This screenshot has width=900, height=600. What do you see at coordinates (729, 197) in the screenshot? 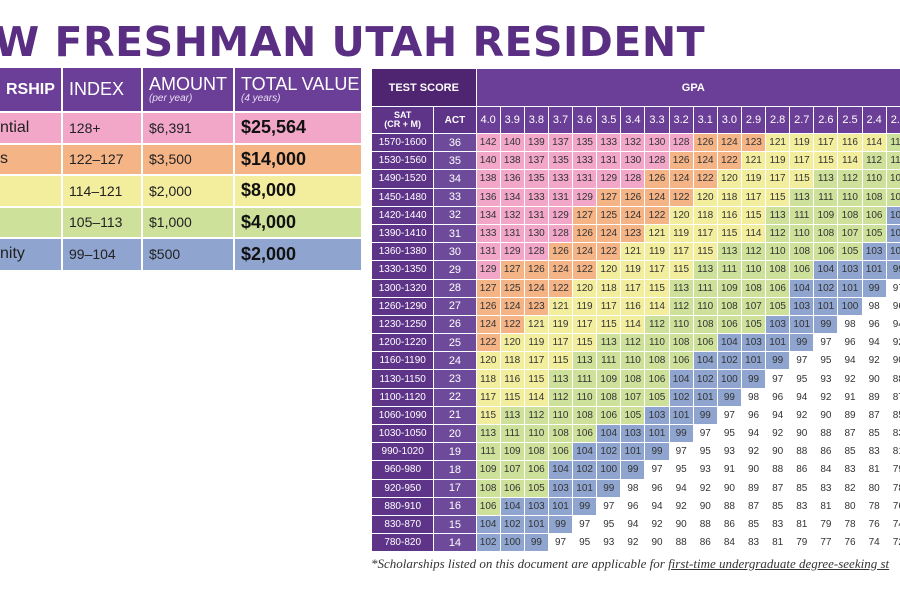
I see `index-cell: 118` at bounding box center [729, 197].